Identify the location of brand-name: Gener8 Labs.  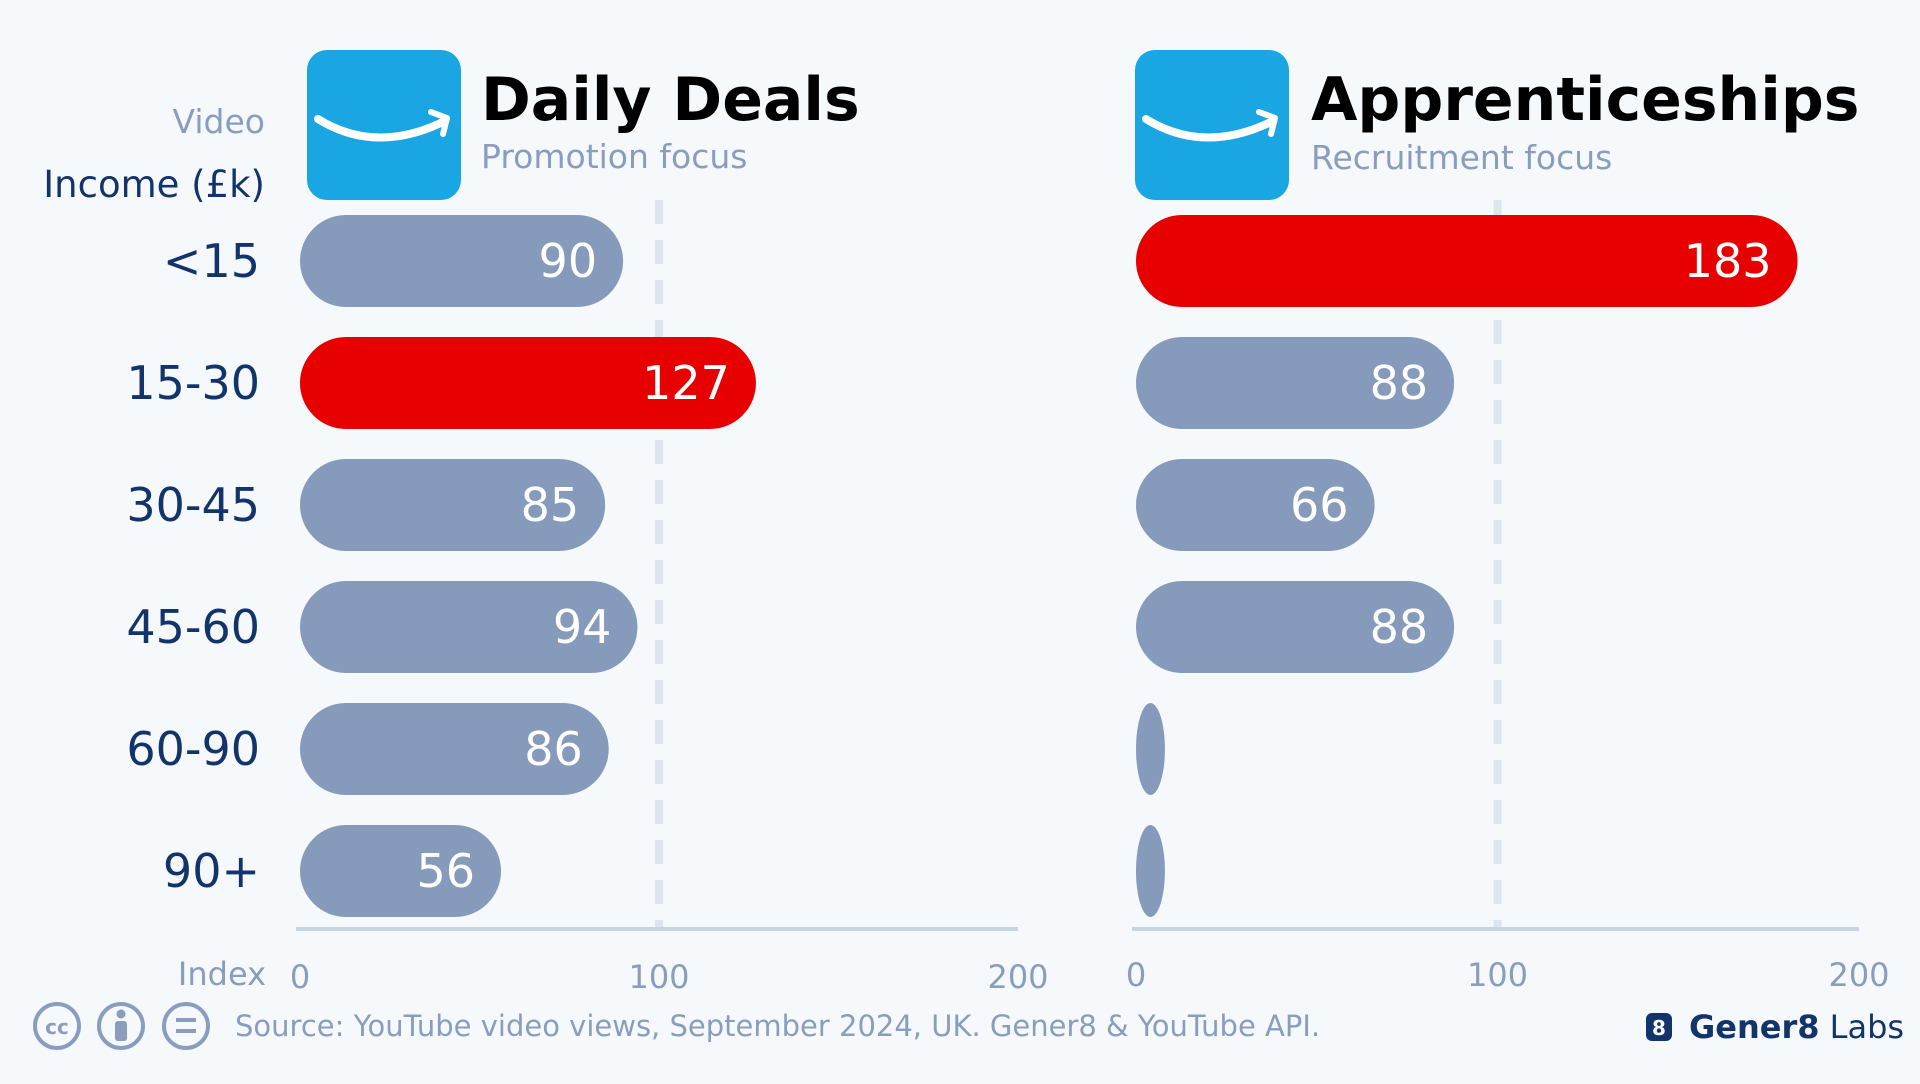
(1796, 1027).